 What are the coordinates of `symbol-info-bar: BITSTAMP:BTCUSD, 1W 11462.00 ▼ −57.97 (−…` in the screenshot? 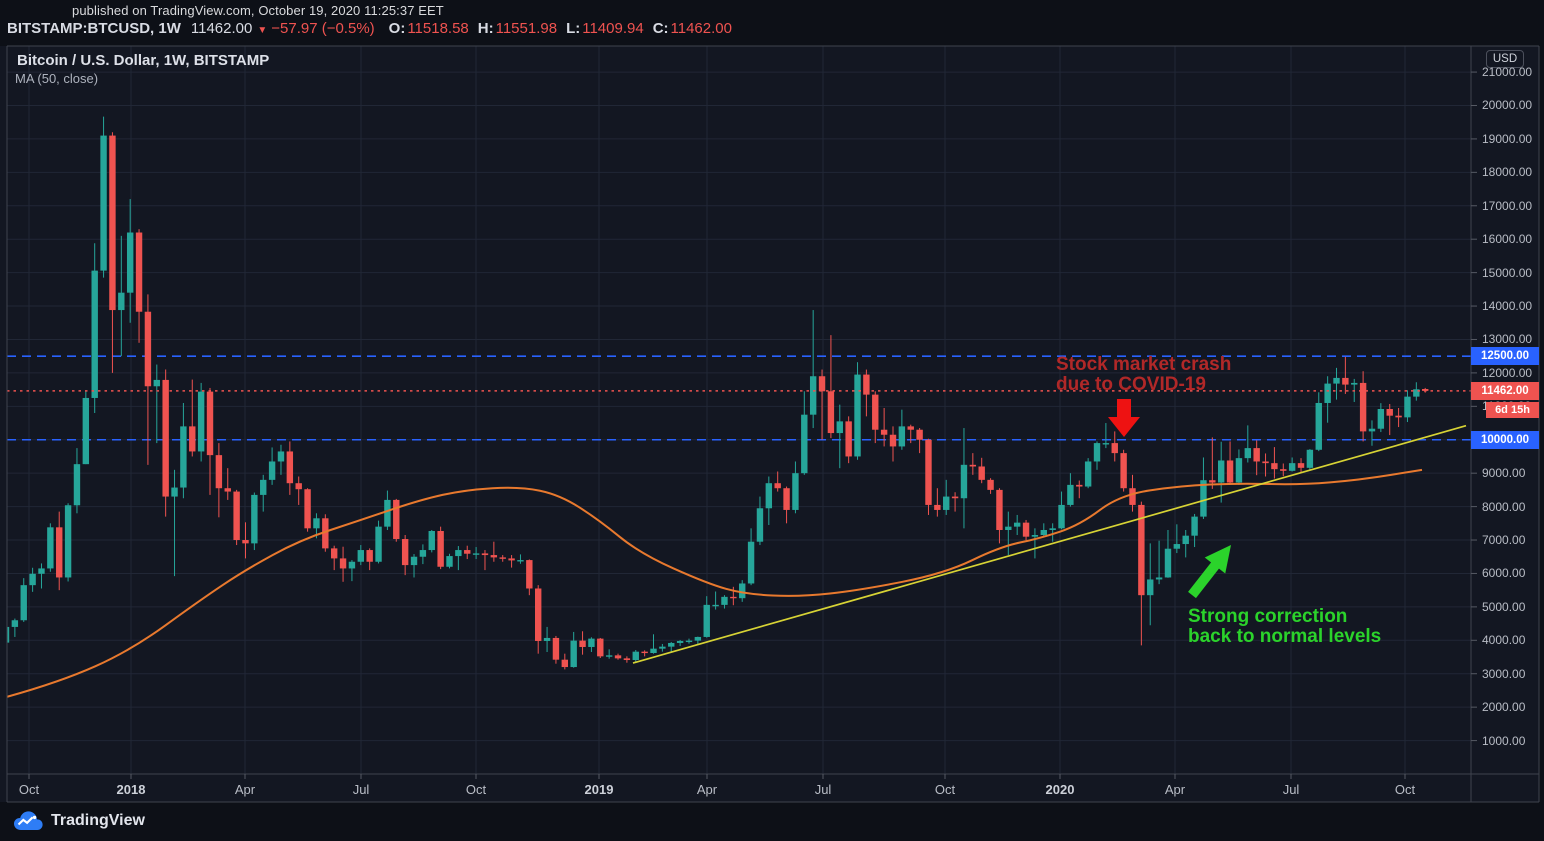 It's located at (374, 28).